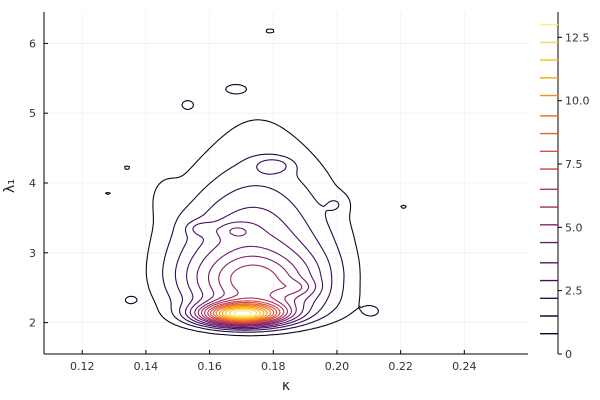 The height and width of the screenshot is (400, 600). Describe the element at coordinates (400, 366) in the screenshot. I see `x-tick-label: 0.22` at that location.